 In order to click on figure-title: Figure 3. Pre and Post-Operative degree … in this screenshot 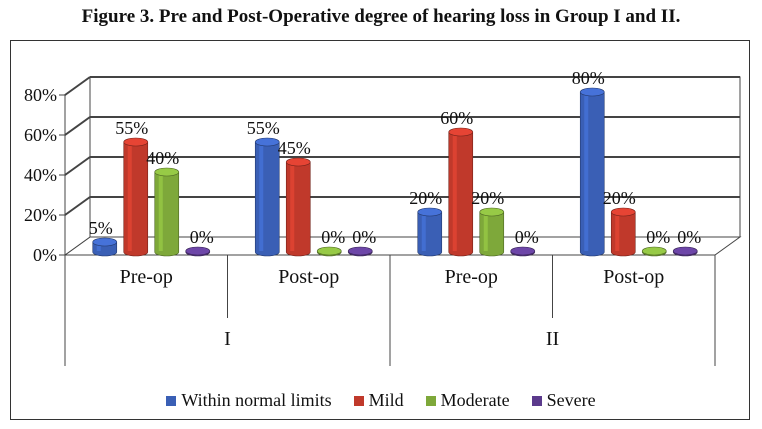, I will do `click(381, 16)`.